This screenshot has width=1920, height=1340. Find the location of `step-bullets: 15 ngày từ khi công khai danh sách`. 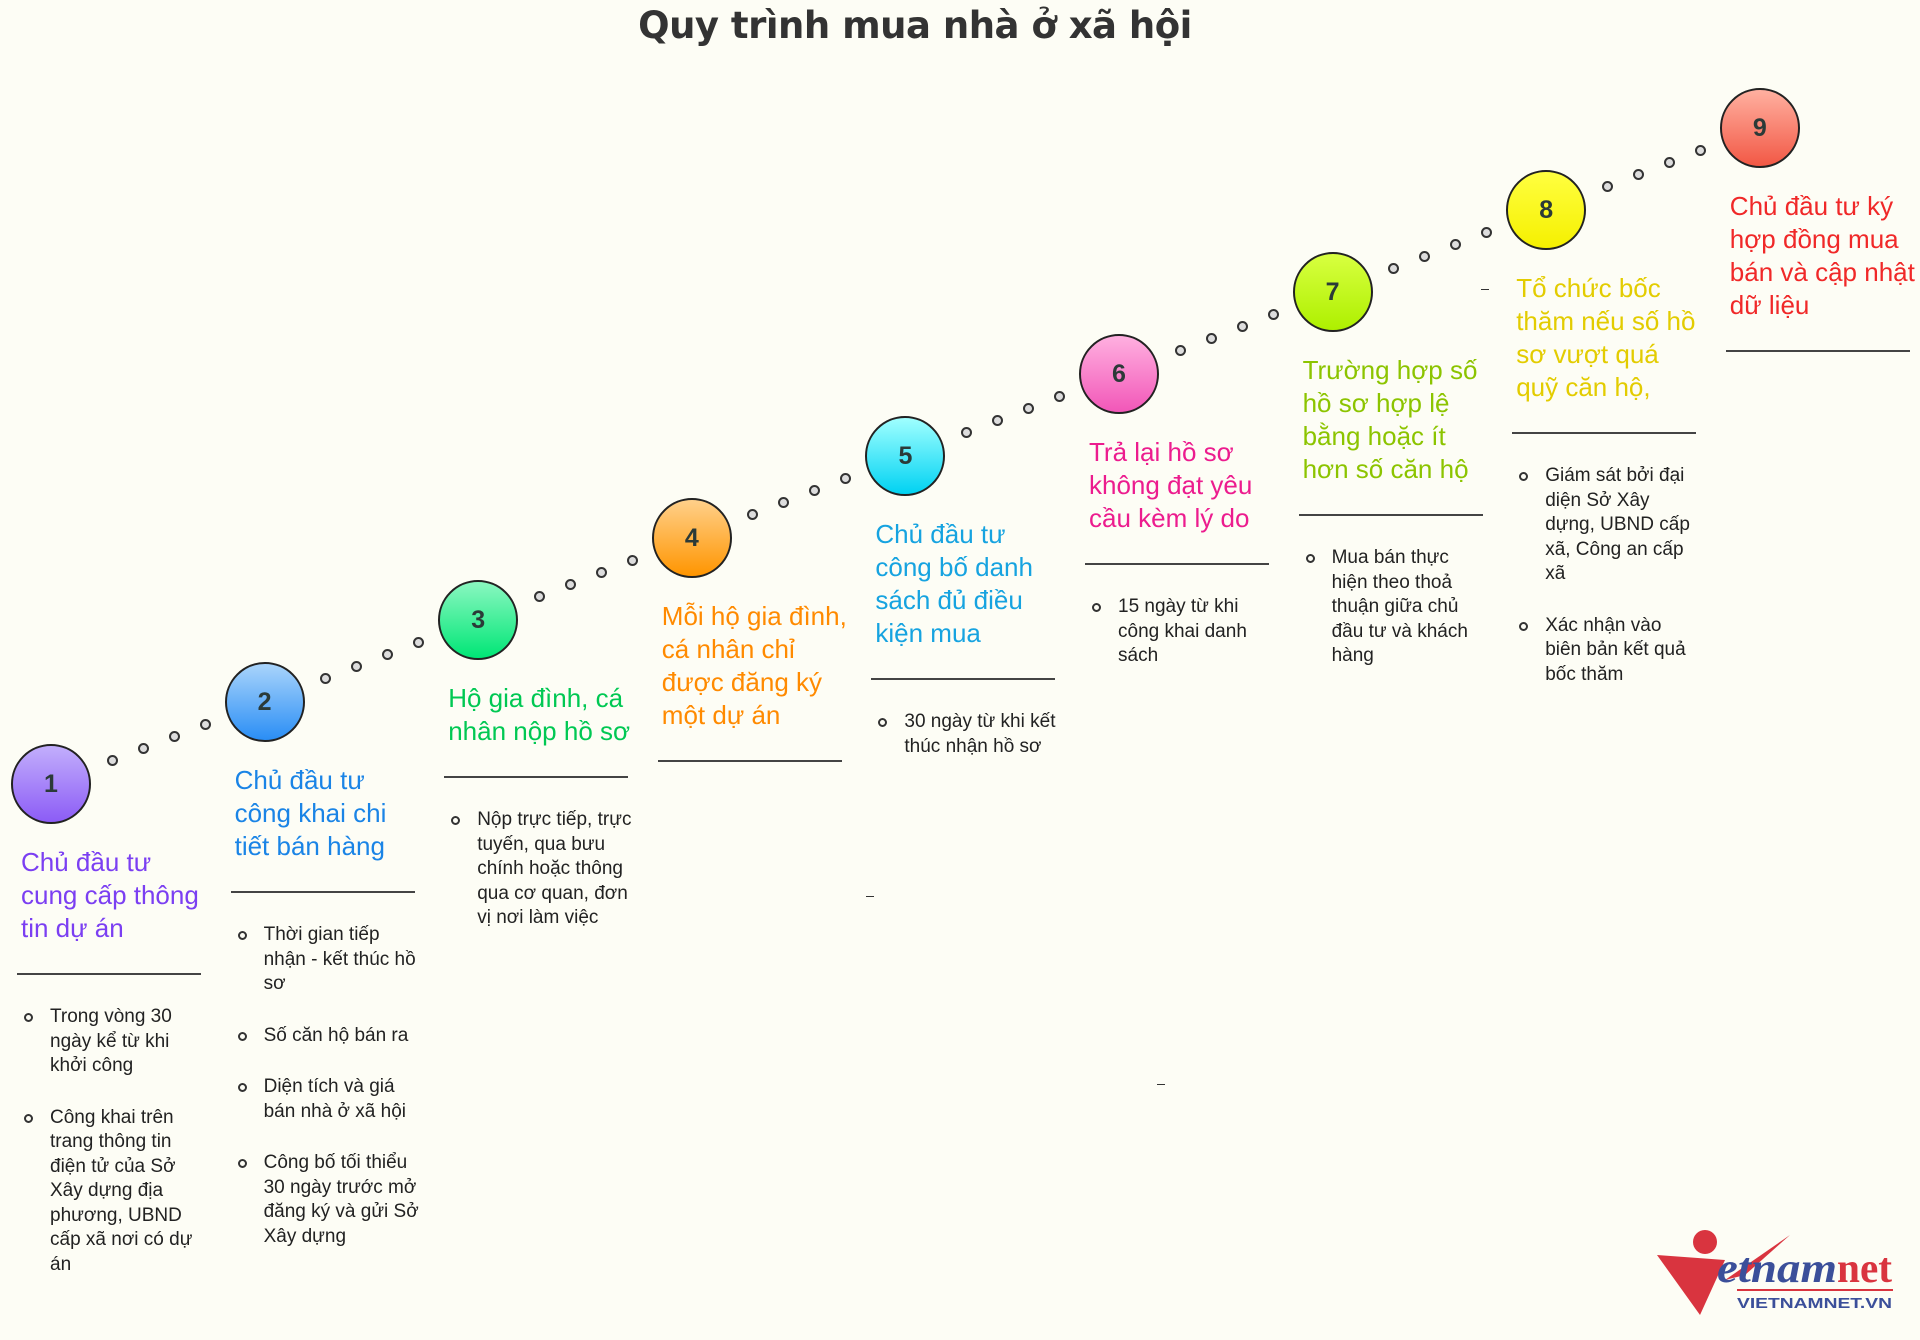

step-bullets: 15 ngày từ khi công khai danh sách is located at coordinates (1182, 632).